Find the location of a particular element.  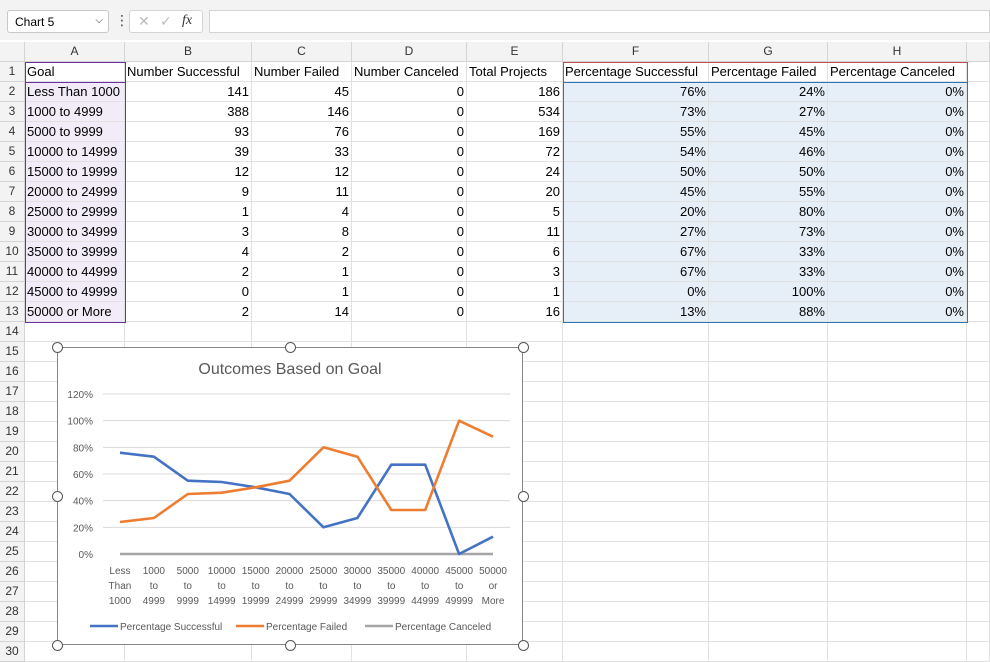

column-header-e: E is located at coordinates (515, 52).